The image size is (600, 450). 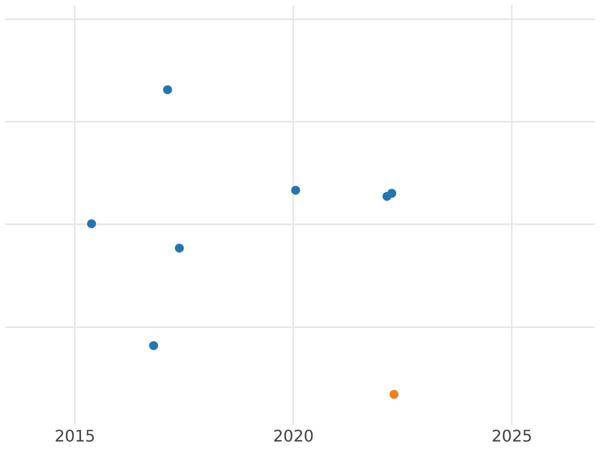 I want to click on x-tick-label: 2020, so click(x=293, y=436).